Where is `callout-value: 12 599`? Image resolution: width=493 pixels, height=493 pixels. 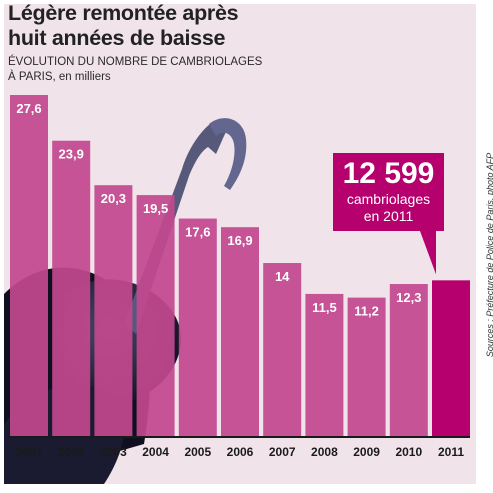 callout-value: 12 599 is located at coordinates (388, 173).